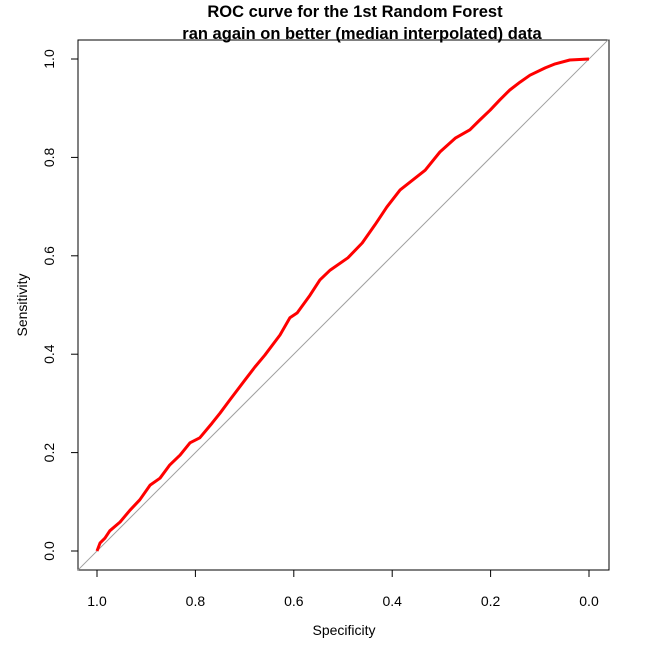  What do you see at coordinates (49, 551) in the screenshot?
I see `y-tick-label: 0.0` at bounding box center [49, 551].